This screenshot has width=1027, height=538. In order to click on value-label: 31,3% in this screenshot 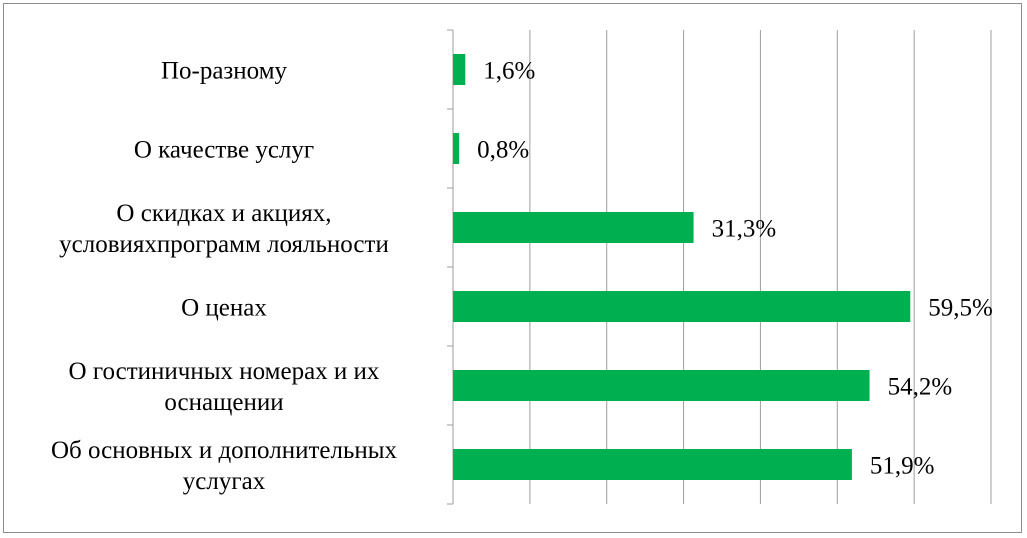, I will do `click(744, 229)`.